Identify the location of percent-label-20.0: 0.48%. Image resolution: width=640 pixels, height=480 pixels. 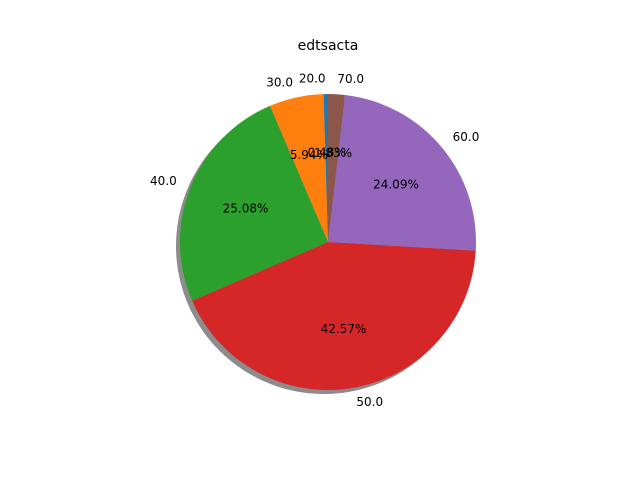
(327, 153).